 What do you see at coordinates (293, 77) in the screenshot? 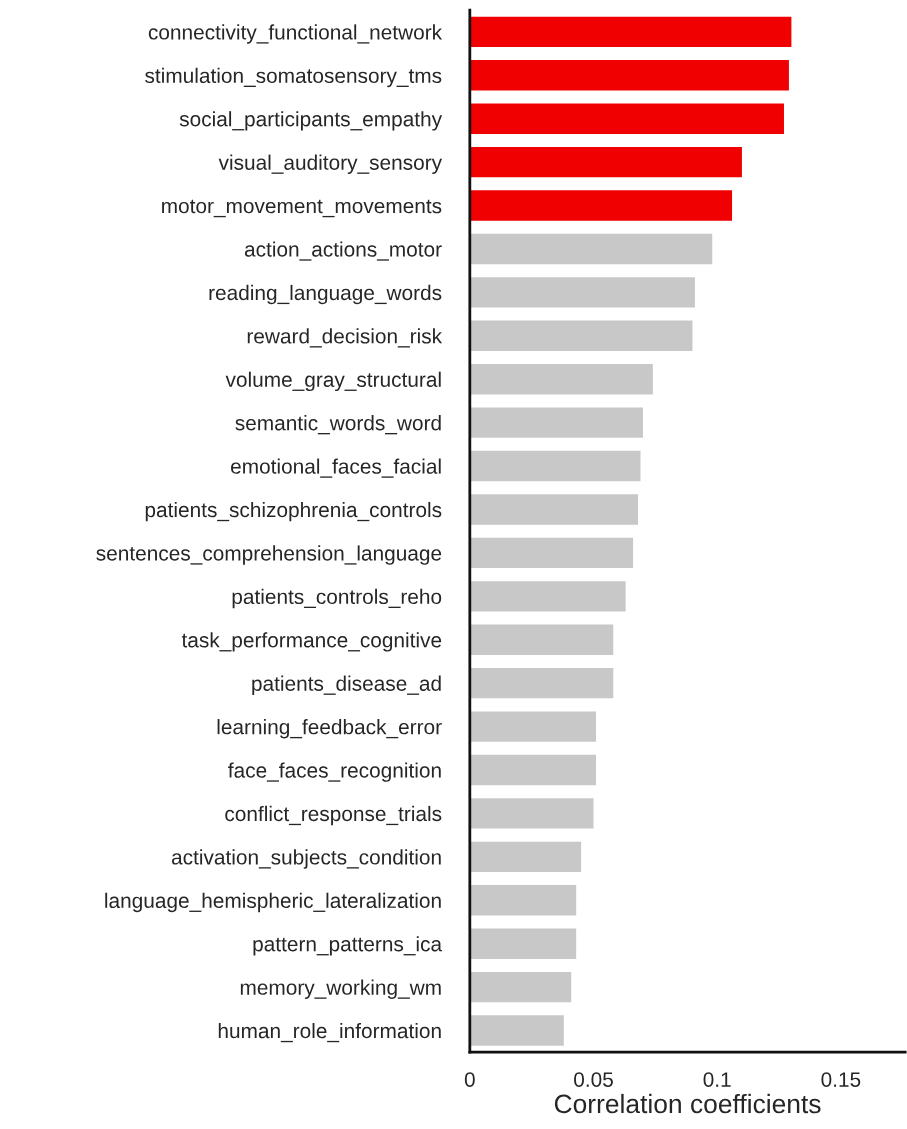
I see `y-tick-label: stimulation_somatosensory_tms` at bounding box center [293, 77].